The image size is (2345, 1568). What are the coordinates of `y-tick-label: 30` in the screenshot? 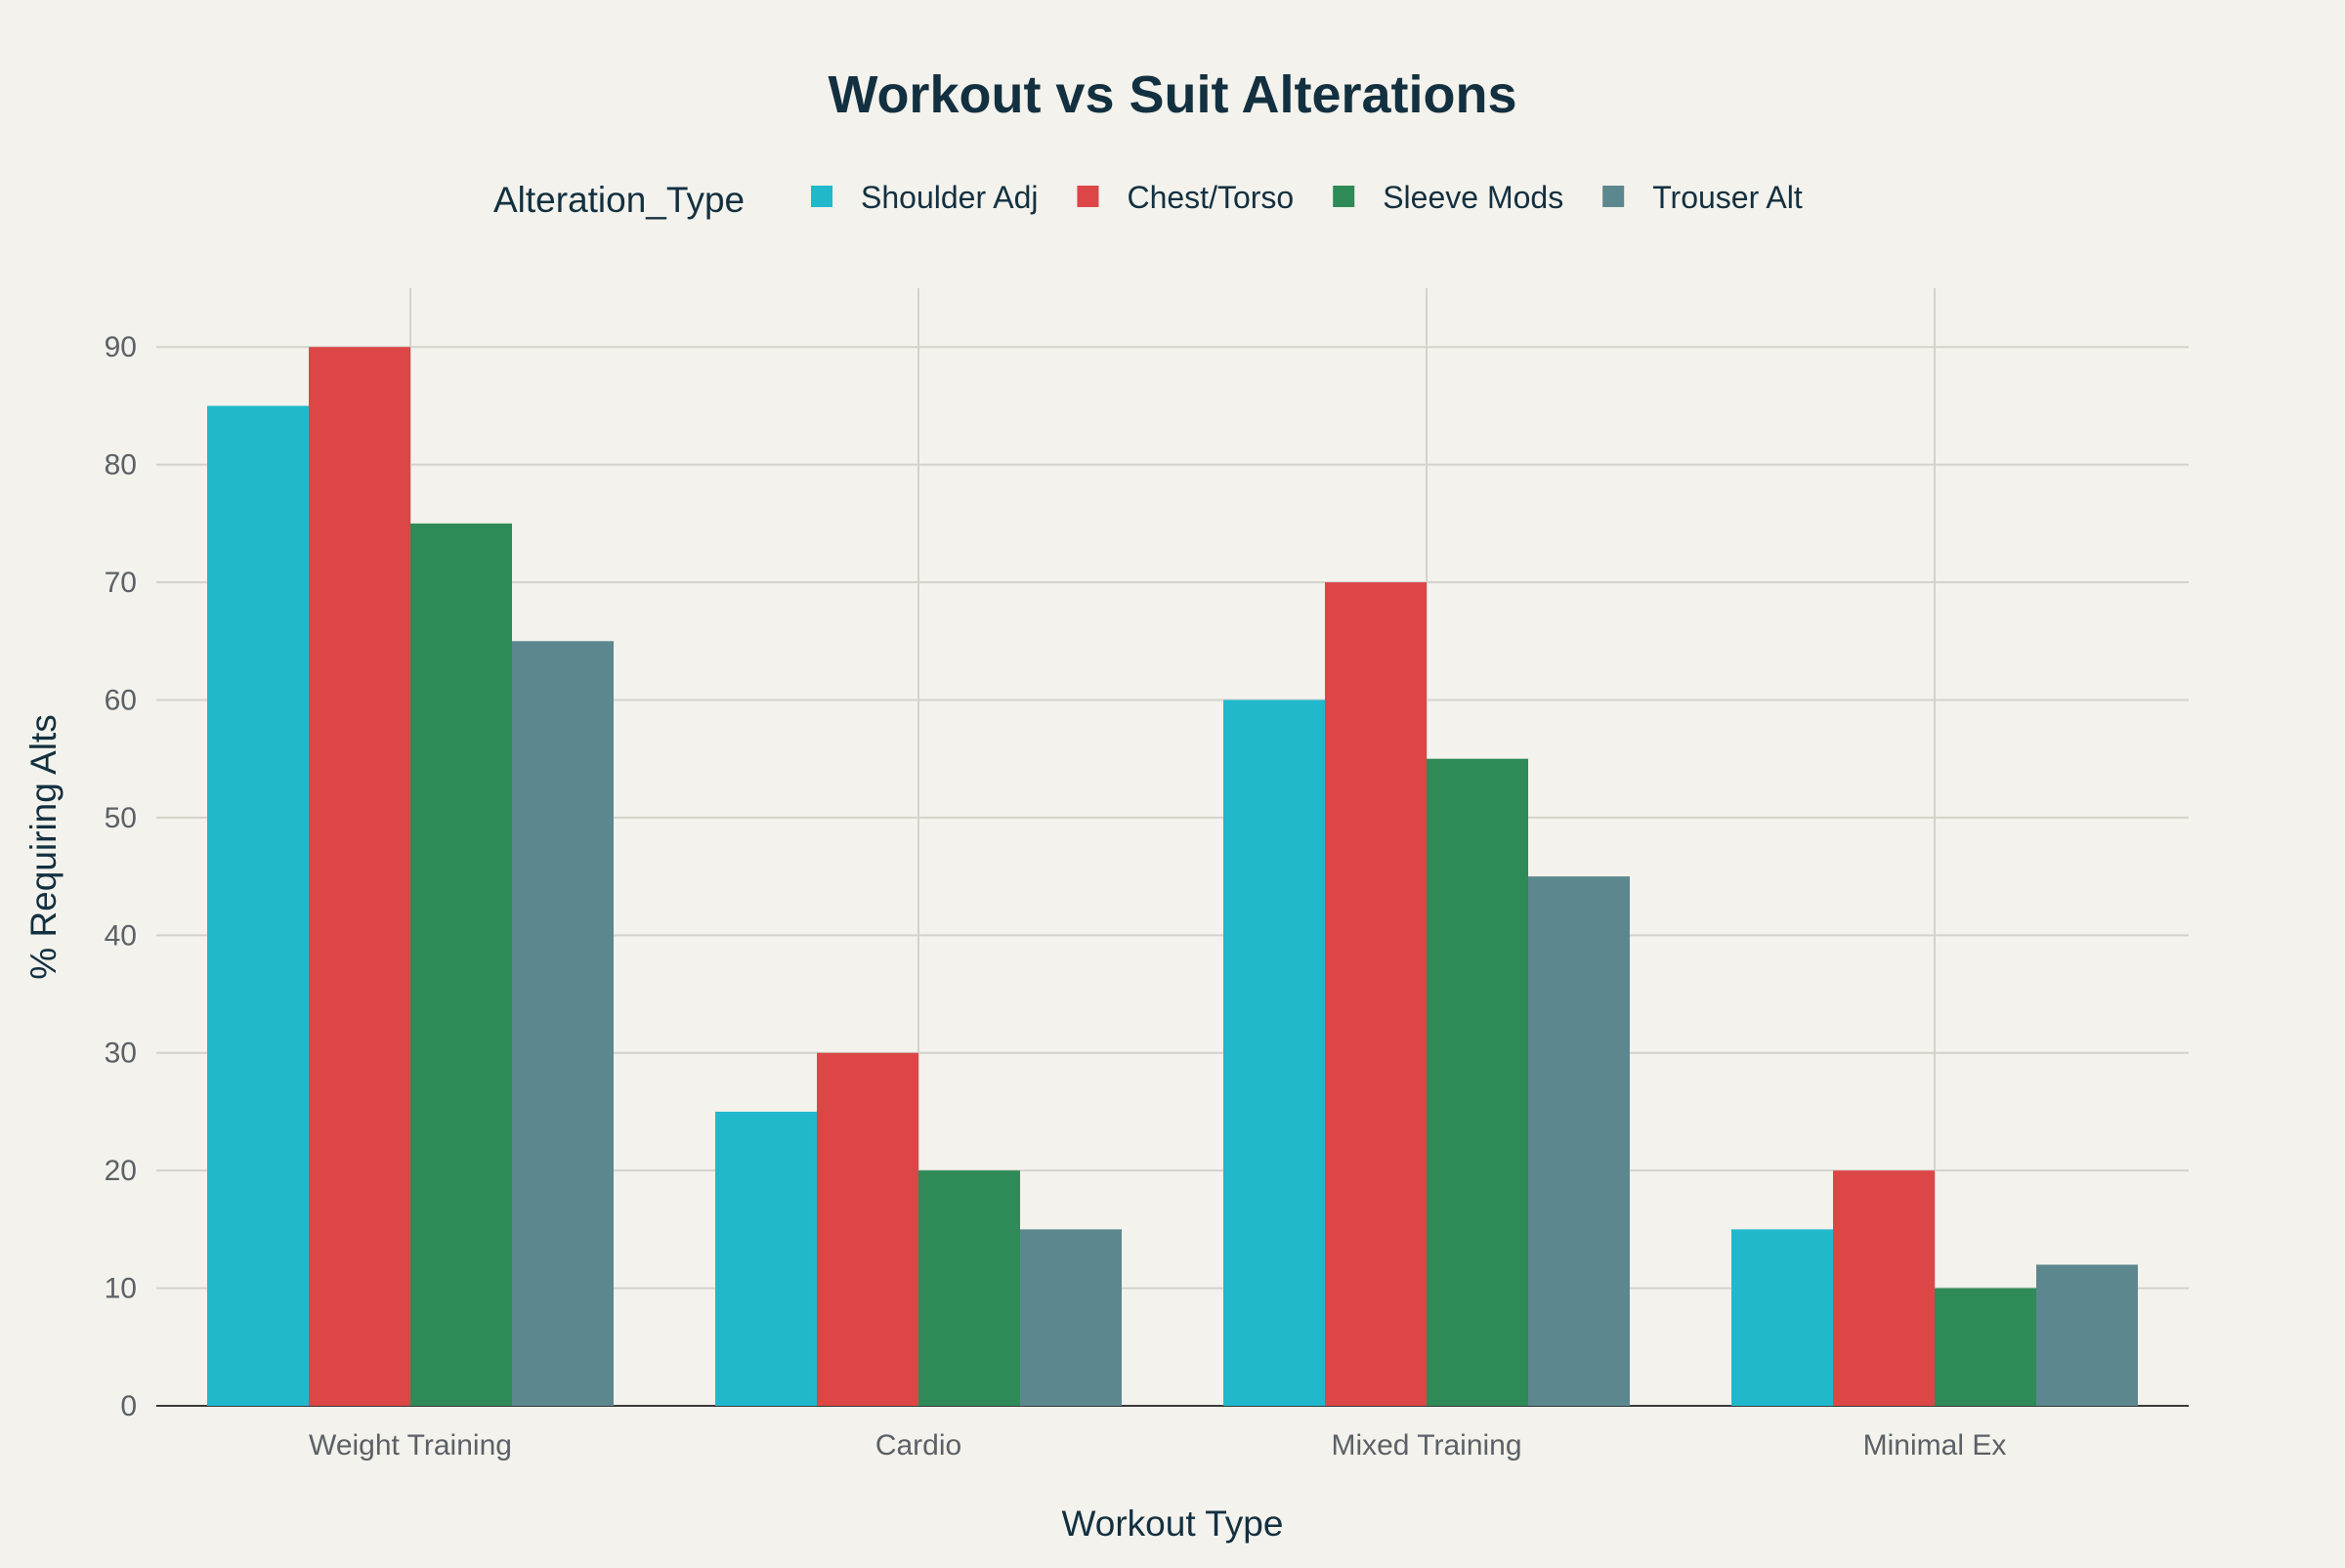 It's located at (121, 1054).